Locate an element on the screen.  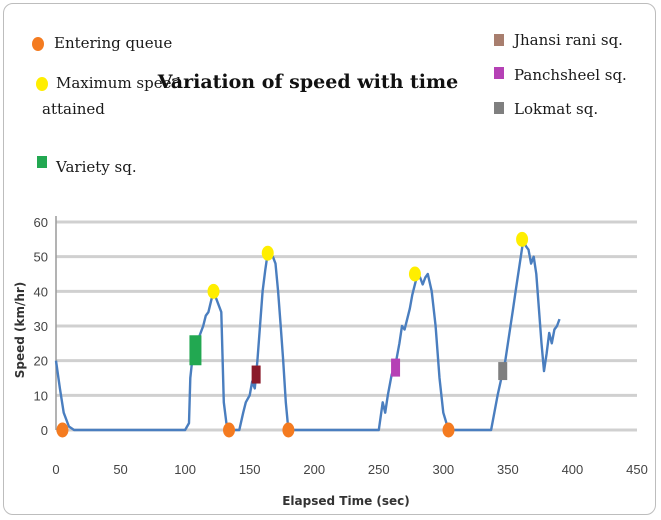
x-tick-label: 400 is located at coordinates (573, 469).